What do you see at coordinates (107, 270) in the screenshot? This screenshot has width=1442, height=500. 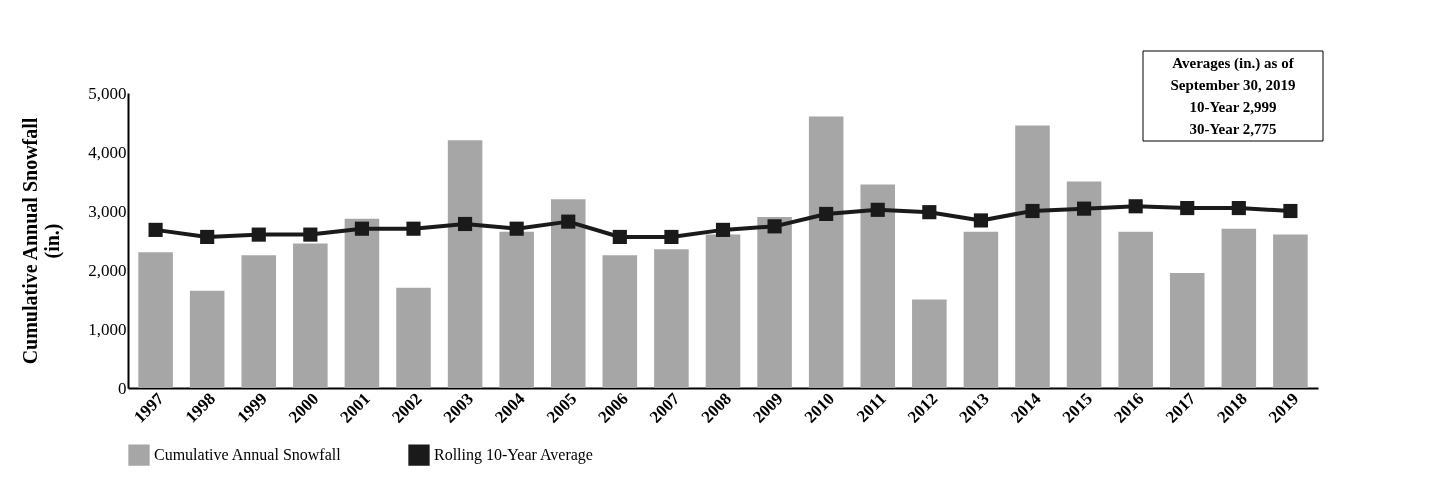 I see `y-tick-label: 2,000` at bounding box center [107, 270].